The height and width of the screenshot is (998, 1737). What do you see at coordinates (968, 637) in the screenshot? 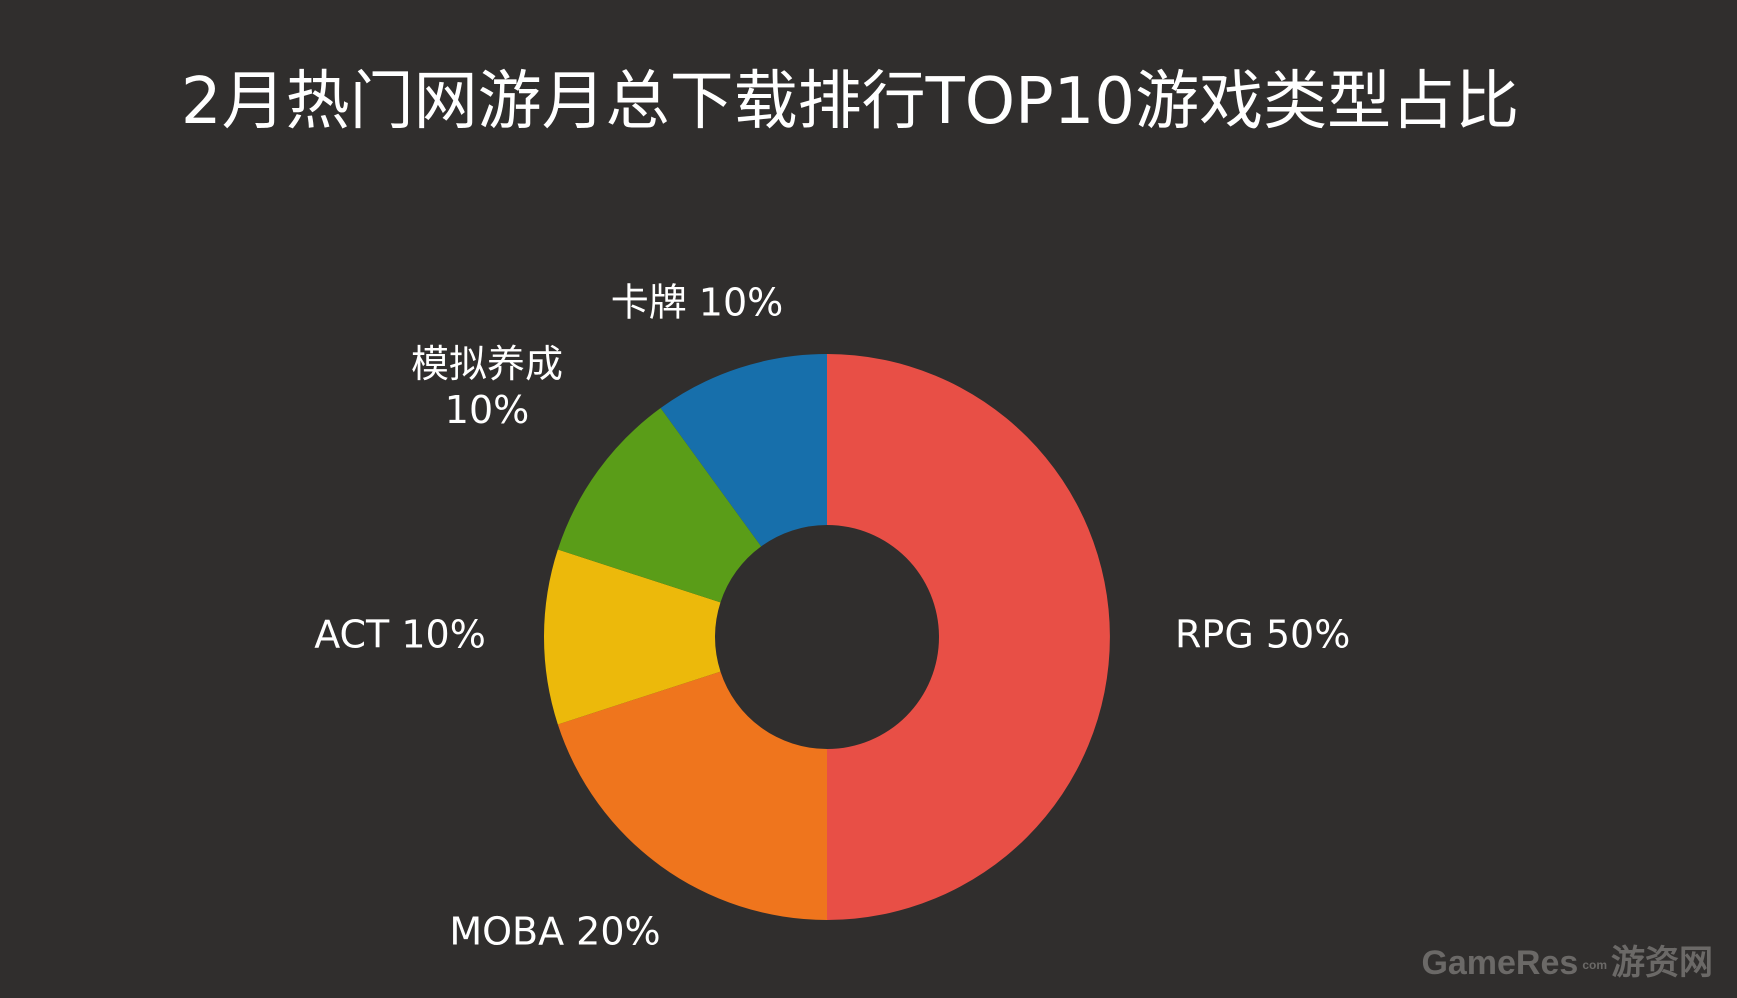
I see `slice-RPG` at bounding box center [968, 637].